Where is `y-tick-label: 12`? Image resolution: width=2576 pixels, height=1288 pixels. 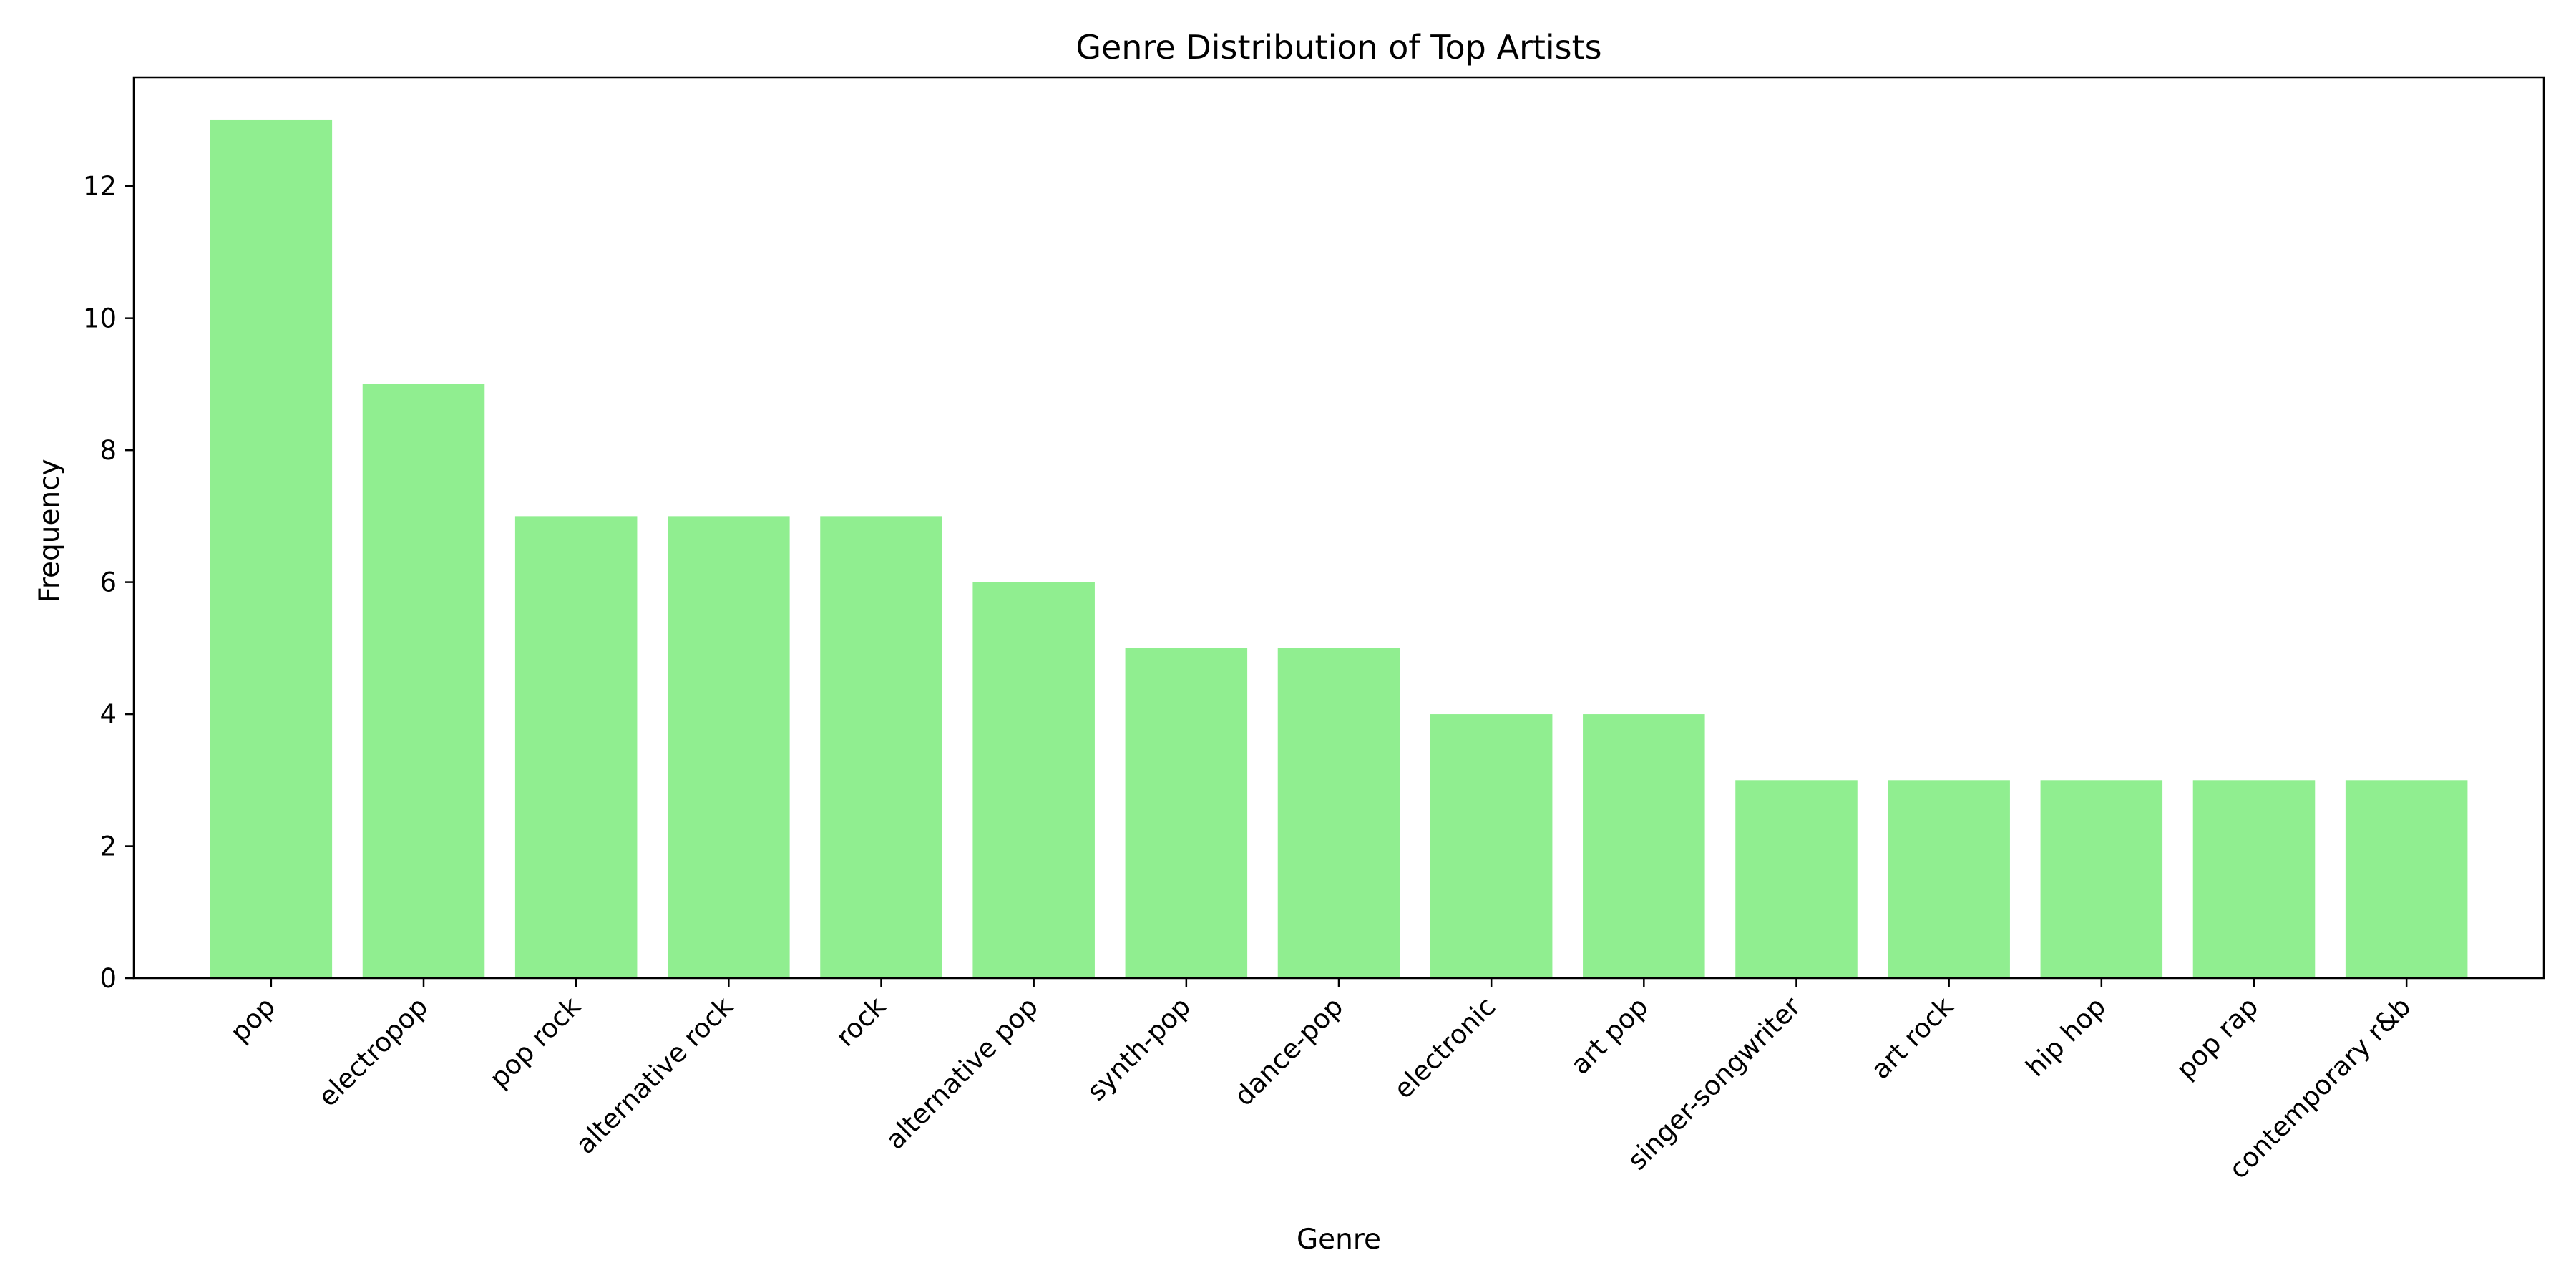 y-tick-label: 12 is located at coordinates (100, 186).